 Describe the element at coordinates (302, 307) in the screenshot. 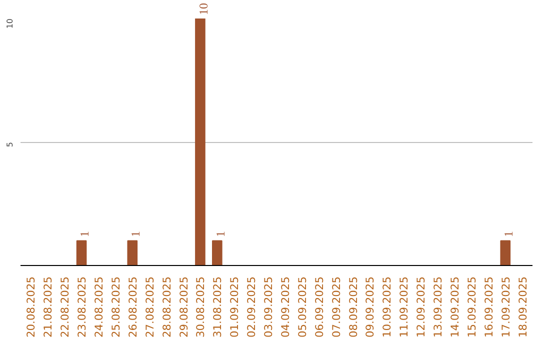

I see `x-tick-label: 05.09.2025` at that location.